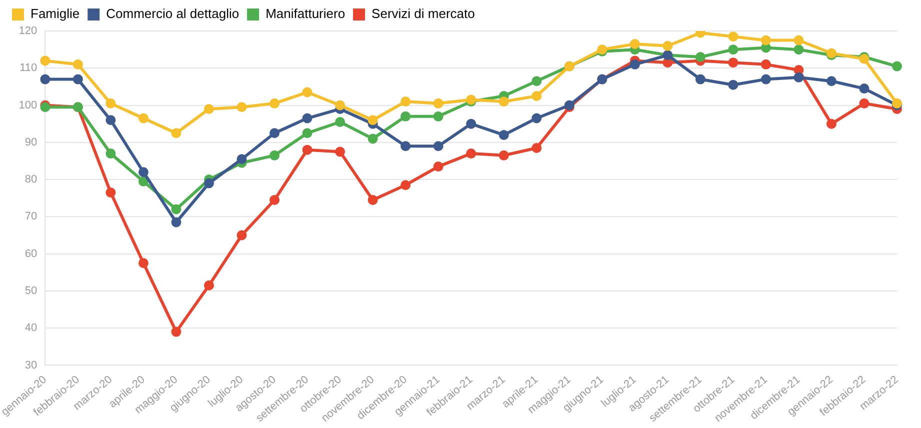  I want to click on y-tick-label: 90, so click(31, 142).